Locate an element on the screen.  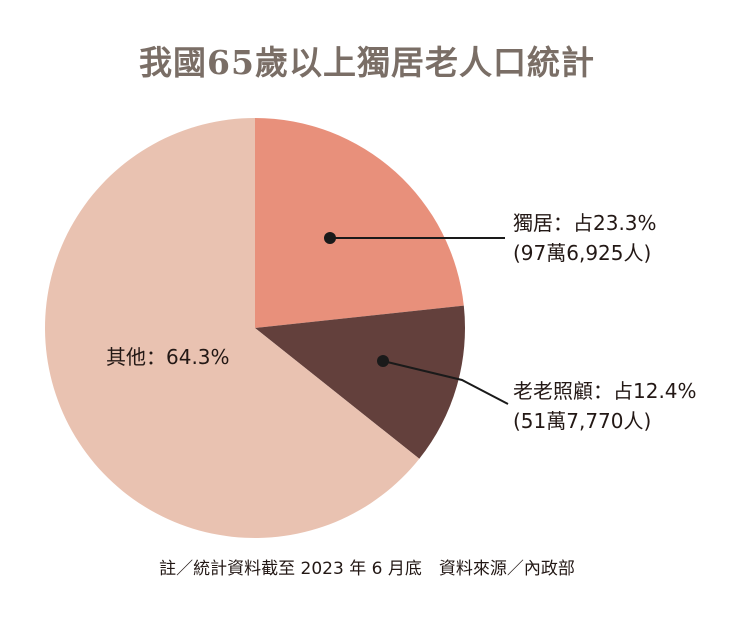
label-solo: 獨居：占23.3% (97萬6,925人) is located at coordinates (585, 238).